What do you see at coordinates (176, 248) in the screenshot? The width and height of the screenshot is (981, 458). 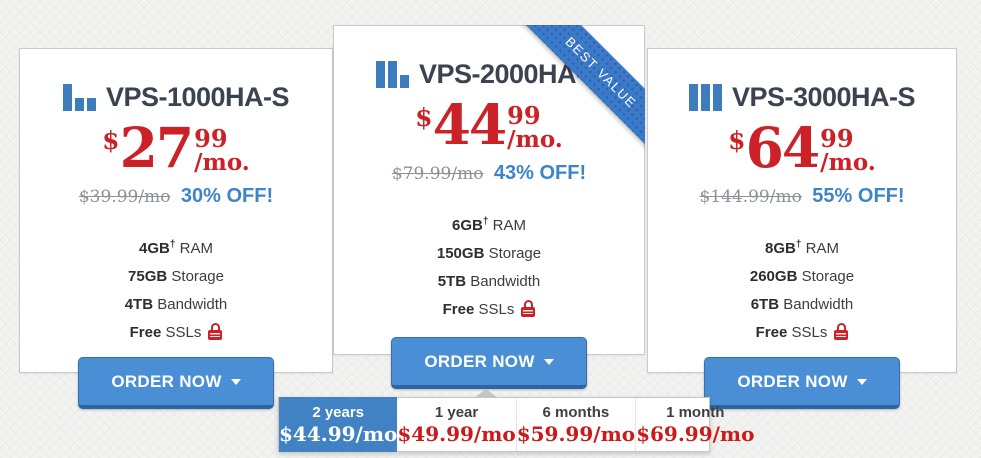 I see `feature-item: 4GB† RAM` at bounding box center [176, 248].